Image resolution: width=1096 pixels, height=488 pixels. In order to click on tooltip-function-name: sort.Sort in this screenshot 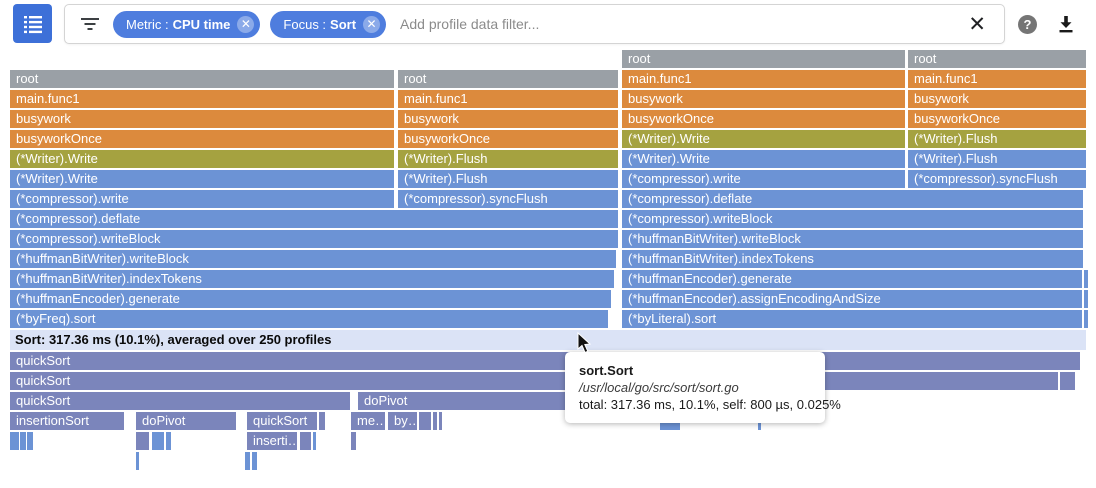, I will do `click(606, 370)`.